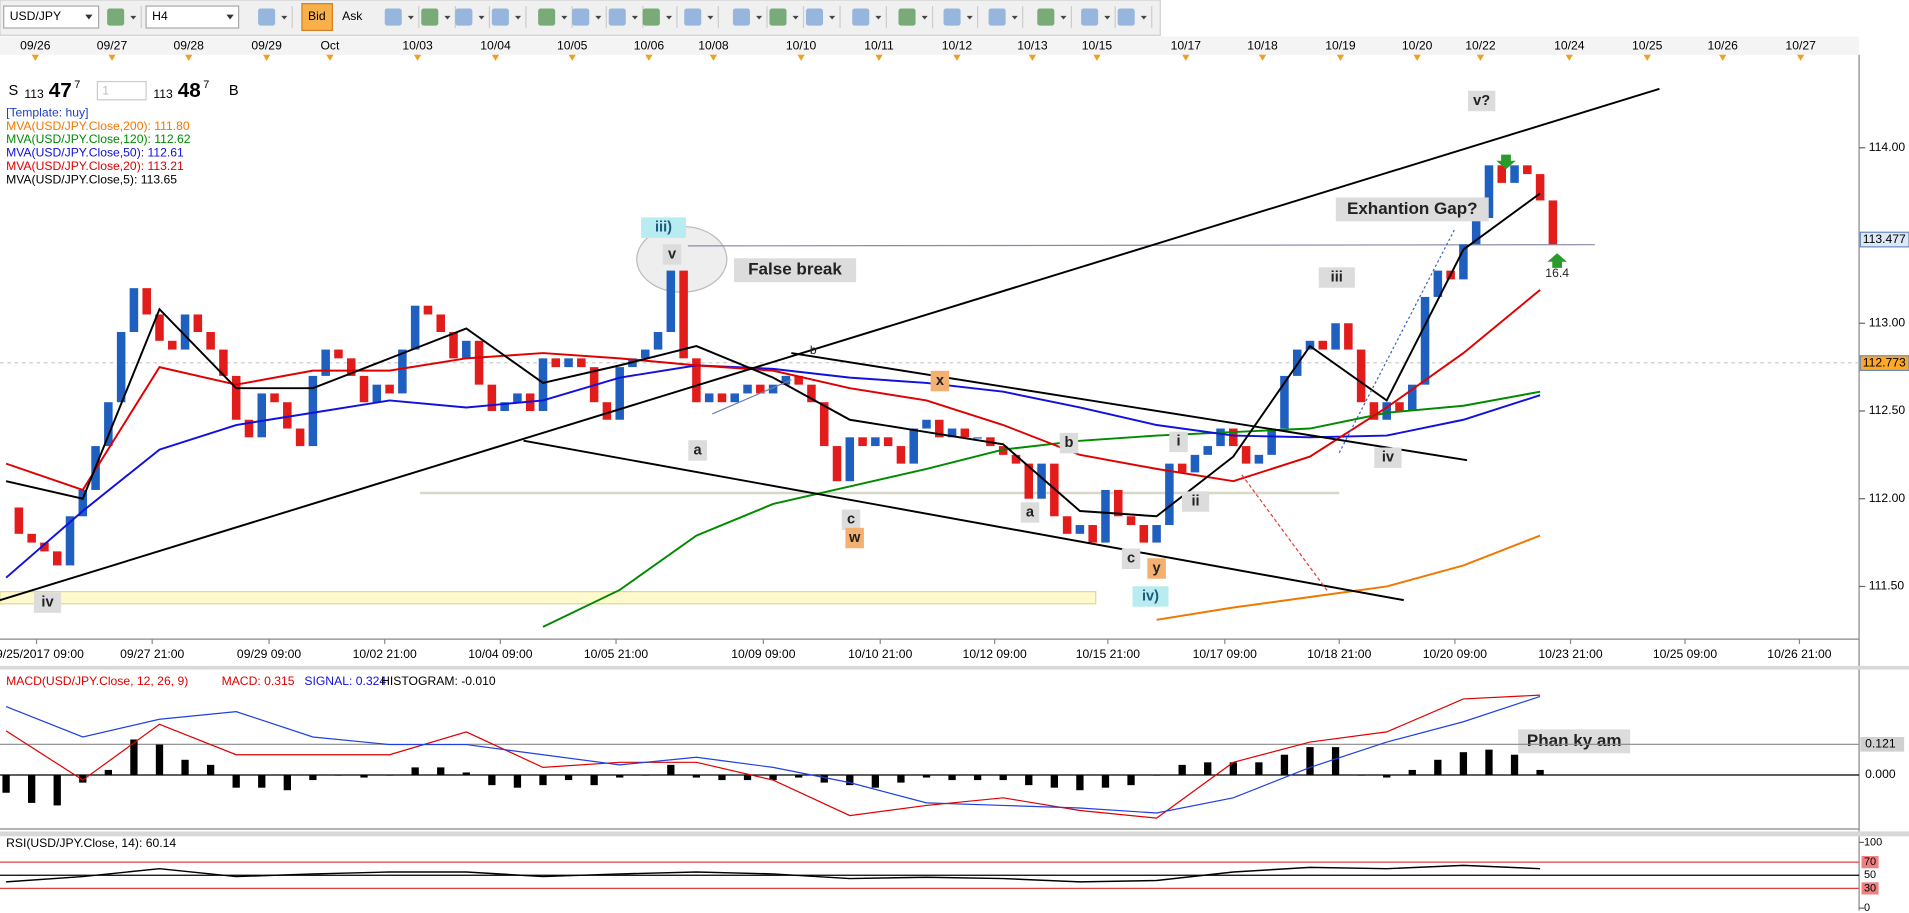  I want to click on support-zone, so click(548, 598).